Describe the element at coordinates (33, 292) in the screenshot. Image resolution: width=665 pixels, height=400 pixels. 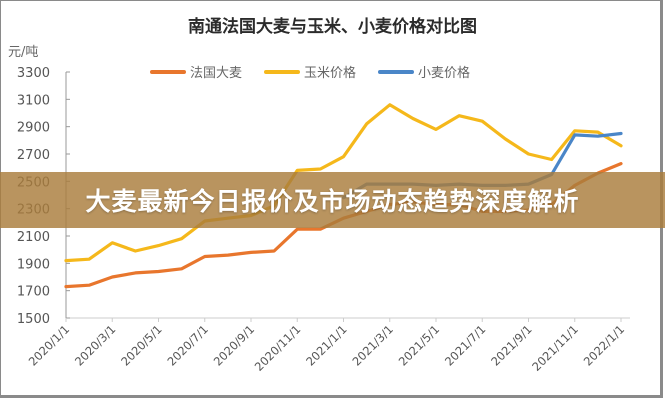
I see `y-tick-label: 1700` at that location.